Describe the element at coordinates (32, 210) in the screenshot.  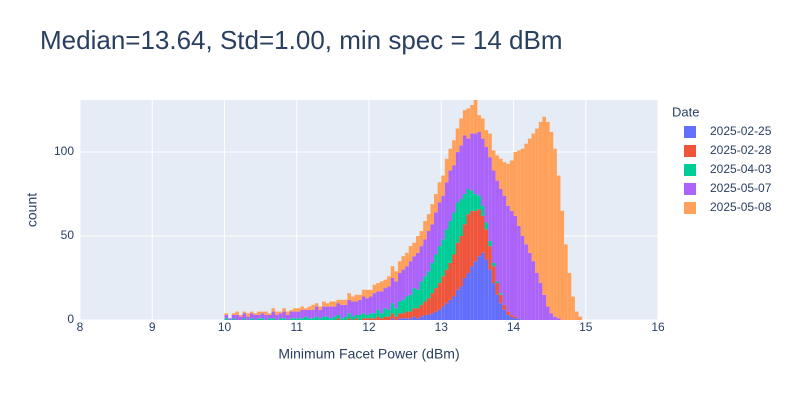
I see `y-axis-title: count` at that location.